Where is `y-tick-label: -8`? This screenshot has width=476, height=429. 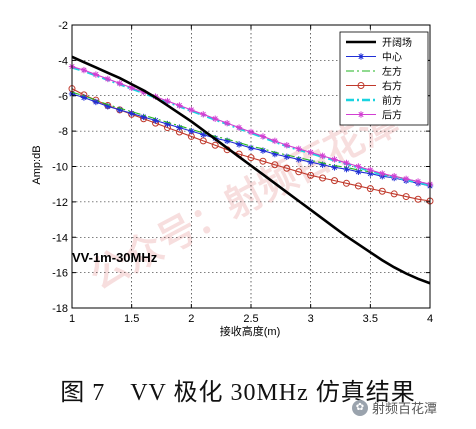
y-tick-label: -8 is located at coordinates (63, 132).